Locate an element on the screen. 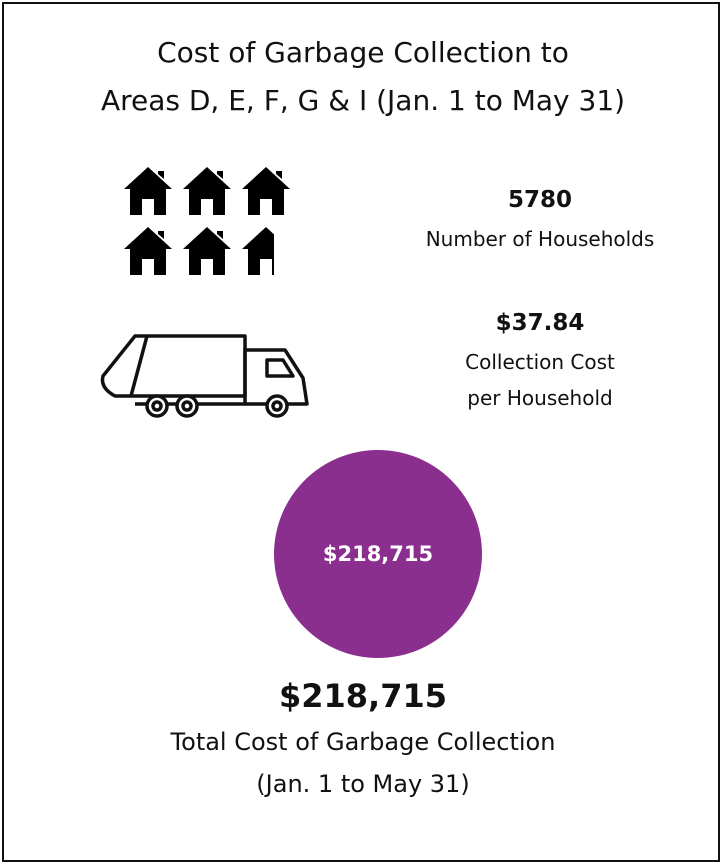 Image resolution: width=726 pixels, height=862 pixels. title-line: Cost of Garbage Collection to is located at coordinates (363, 52).